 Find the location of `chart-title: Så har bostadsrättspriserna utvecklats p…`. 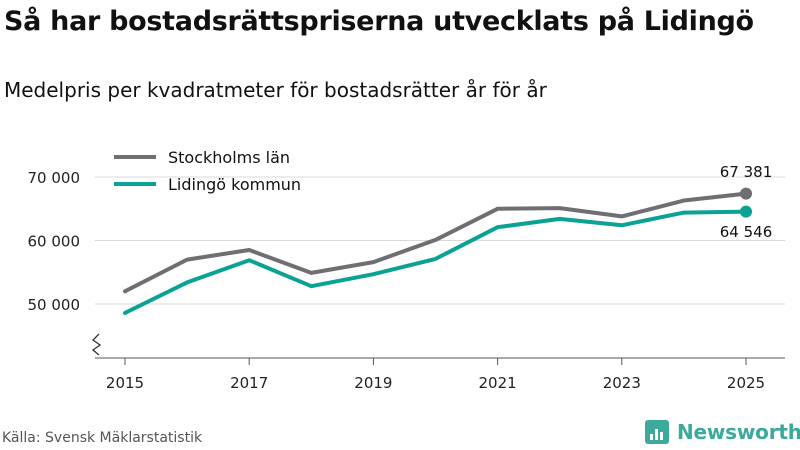

chart-title: Så har bostadsrättspriserna utvecklats p… is located at coordinates (379, 21).